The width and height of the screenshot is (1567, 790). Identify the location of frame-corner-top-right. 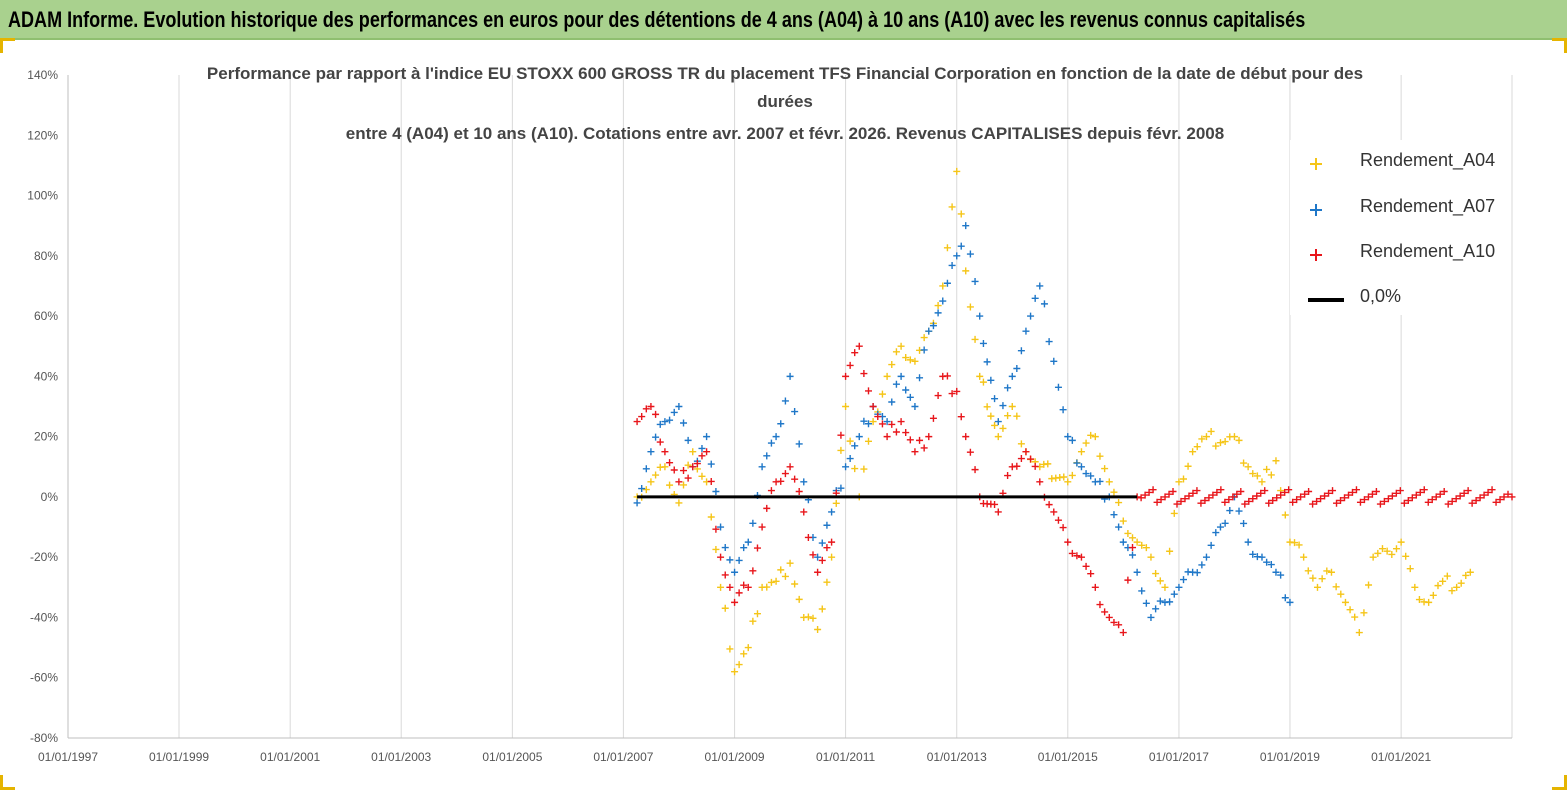
(1559, 45).